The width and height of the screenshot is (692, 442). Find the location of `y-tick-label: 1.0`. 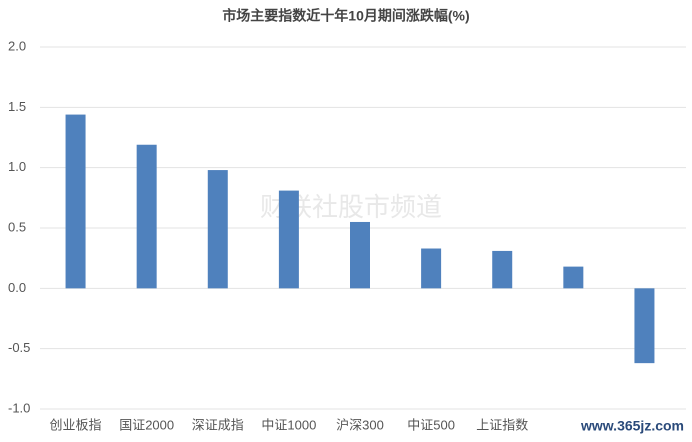

y-tick-label: 1.0 is located at coordinates (17, 166).